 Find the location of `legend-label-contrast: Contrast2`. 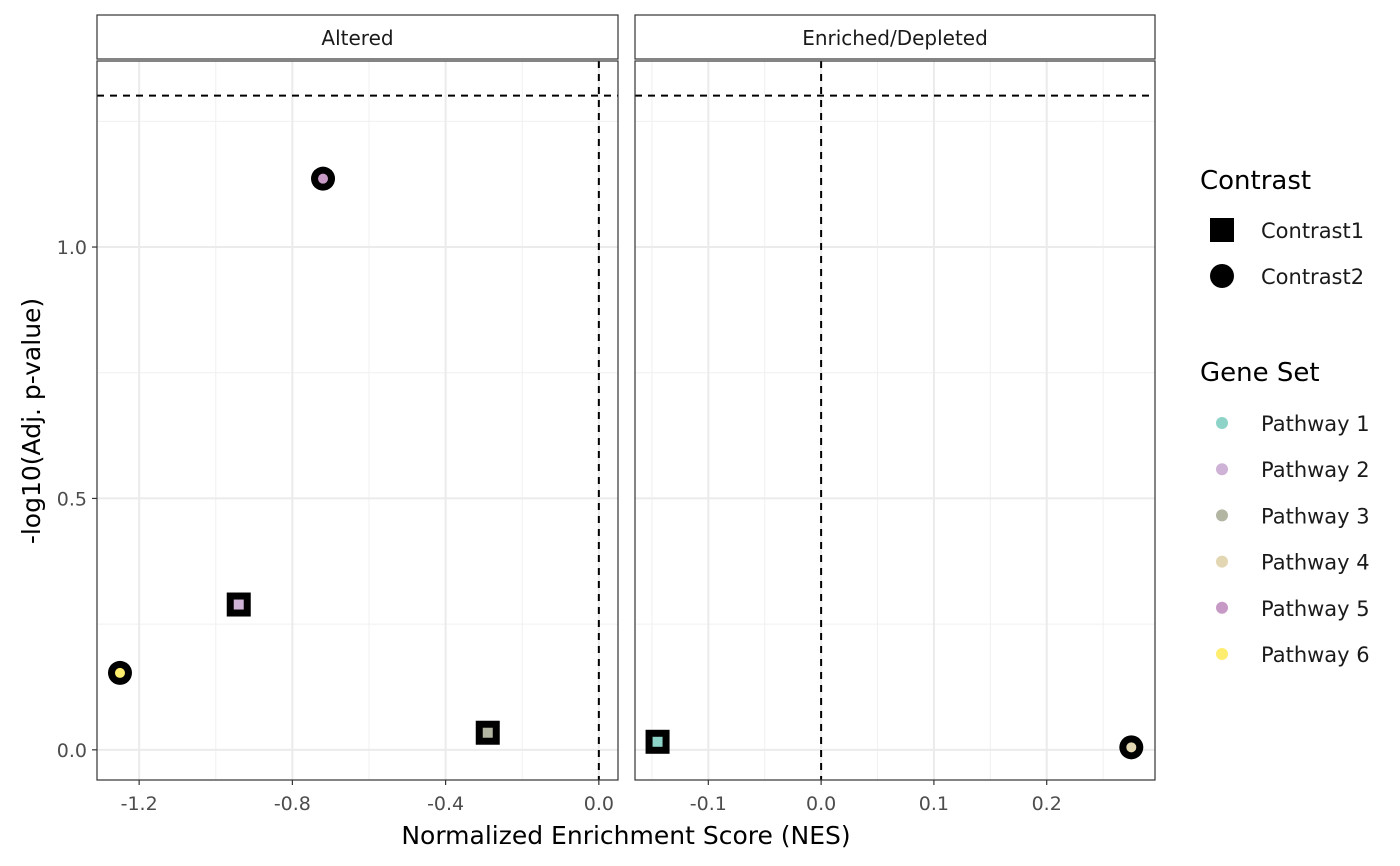

legend-label-contrast: Contrast2 is located at coordinates (1312, 277).